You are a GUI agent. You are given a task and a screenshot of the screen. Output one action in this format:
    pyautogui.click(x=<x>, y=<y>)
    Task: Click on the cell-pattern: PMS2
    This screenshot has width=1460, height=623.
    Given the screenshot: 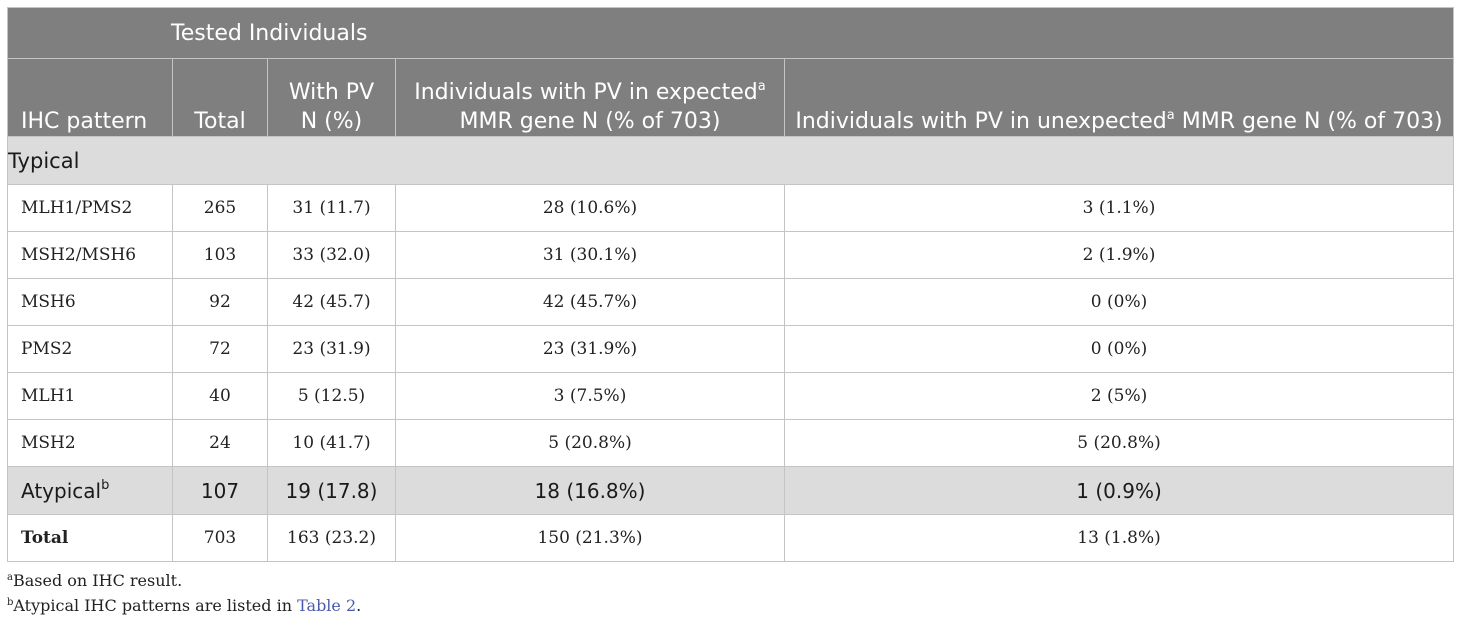 What is the action you would take?
    pyautogui.click(x=90, y=349)
    